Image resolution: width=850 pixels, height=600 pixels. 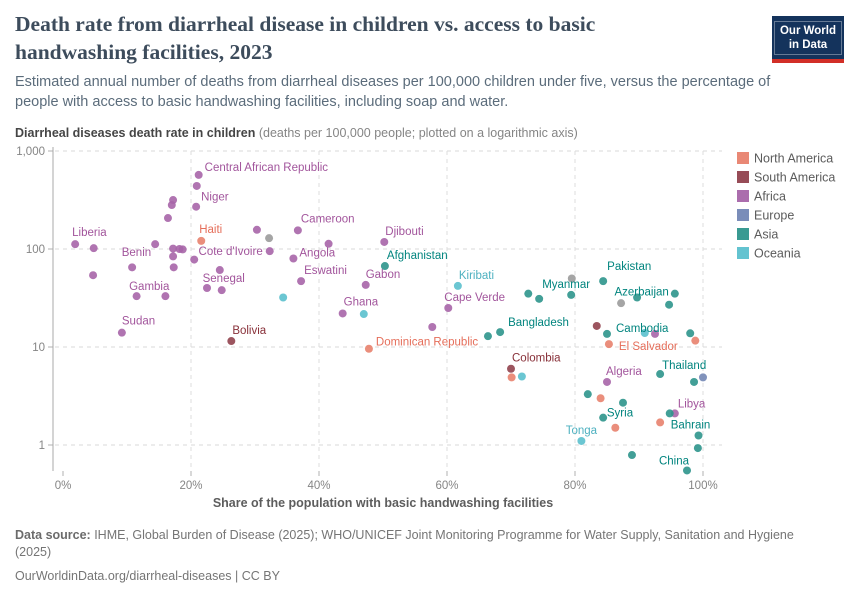 What do you see at coordinates (607, 333) in the screenshot?
I see `data-point-cambodia` at bounding box center [607, 333].